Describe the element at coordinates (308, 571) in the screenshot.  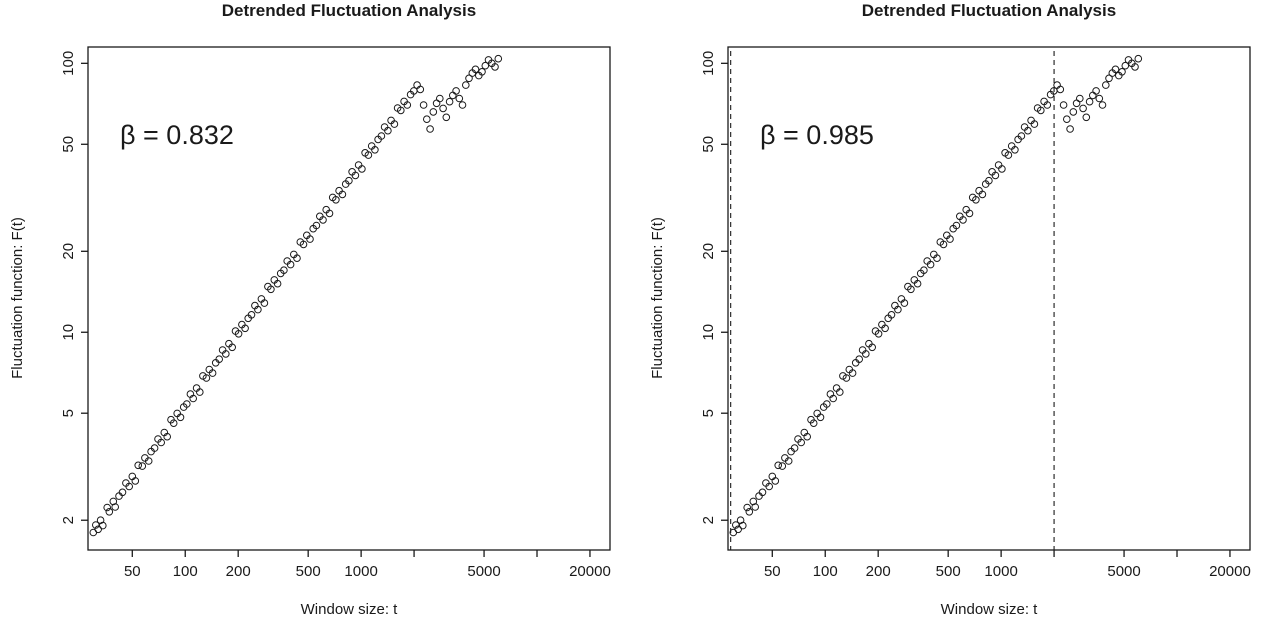
I see `x-tick-label: 500` at that location.